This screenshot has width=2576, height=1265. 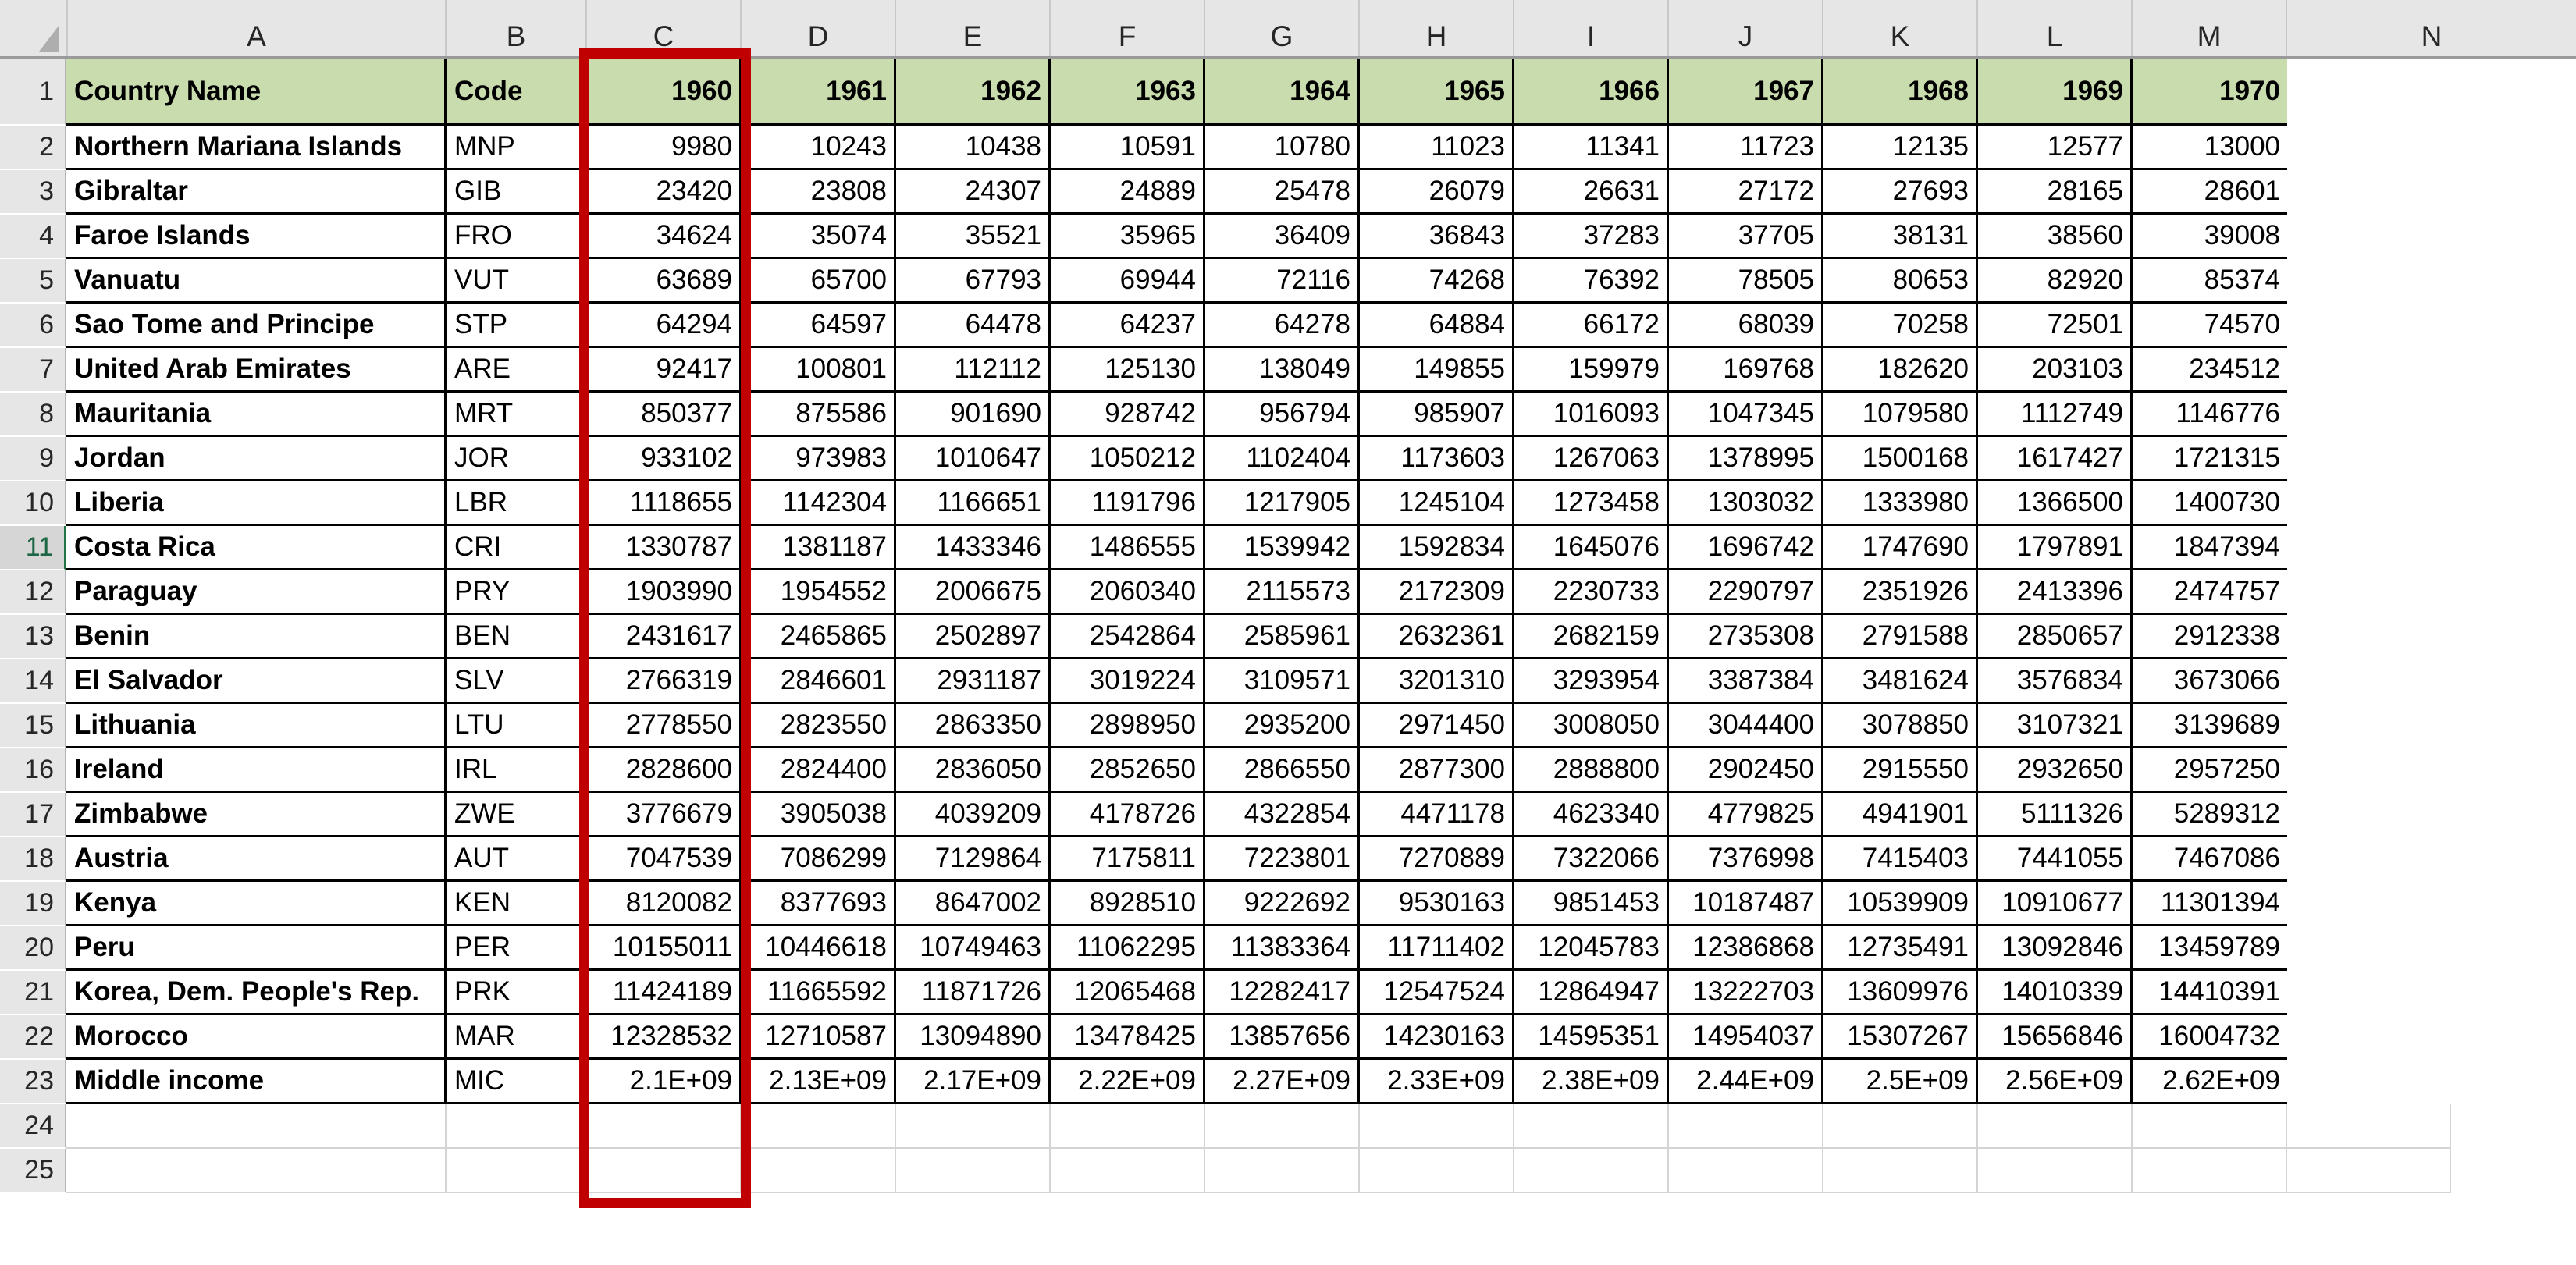 What do you see at coordinates (1128, 815) in the screenshot?
I see `cell-value-f17: 4178726` at bounding box center [1128, 815].